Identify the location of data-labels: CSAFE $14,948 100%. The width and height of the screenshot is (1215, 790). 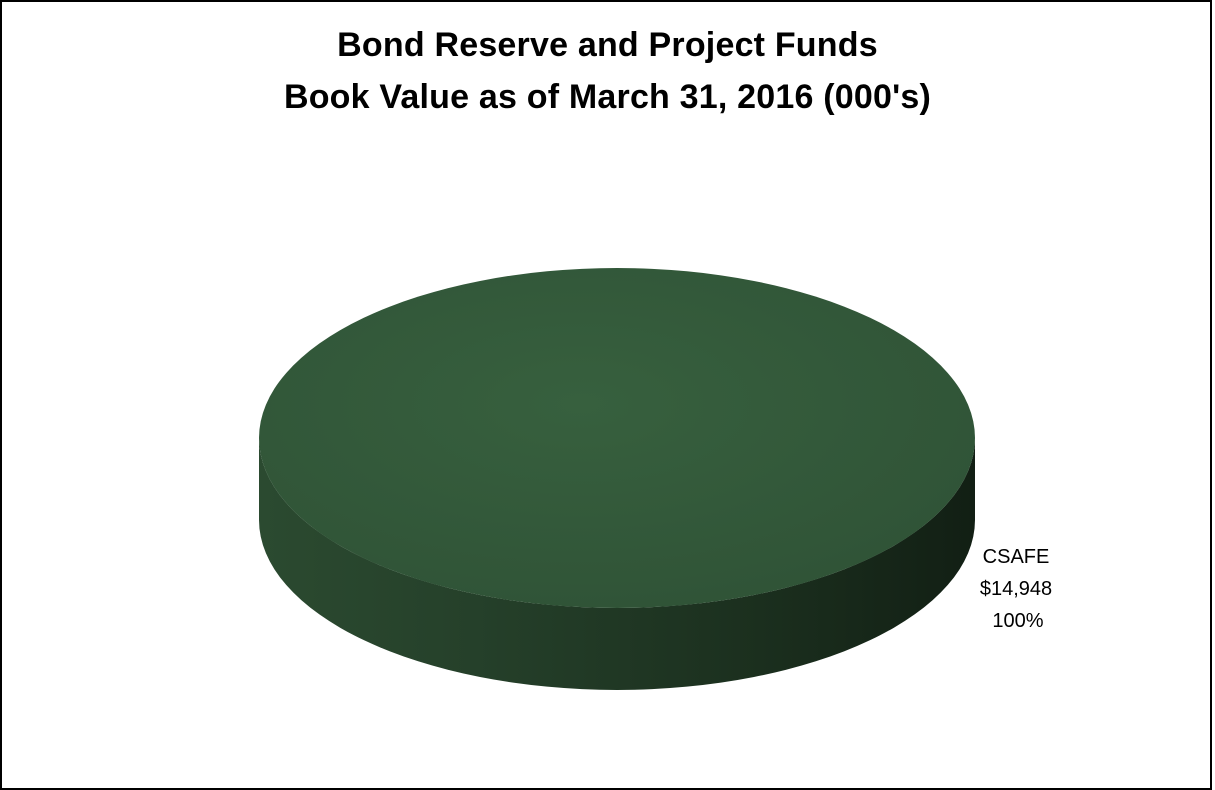
(1016, 589).